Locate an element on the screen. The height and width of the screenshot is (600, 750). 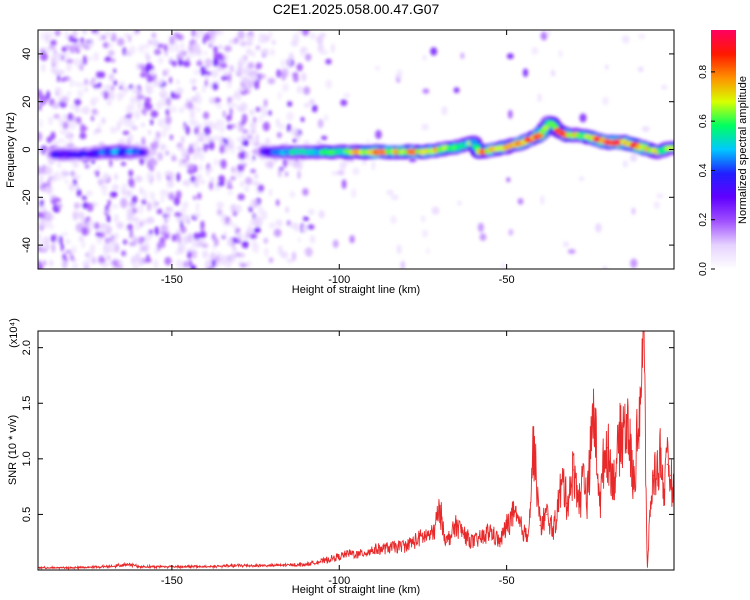
colorbar-gradient is located at coordinates (723, 149).